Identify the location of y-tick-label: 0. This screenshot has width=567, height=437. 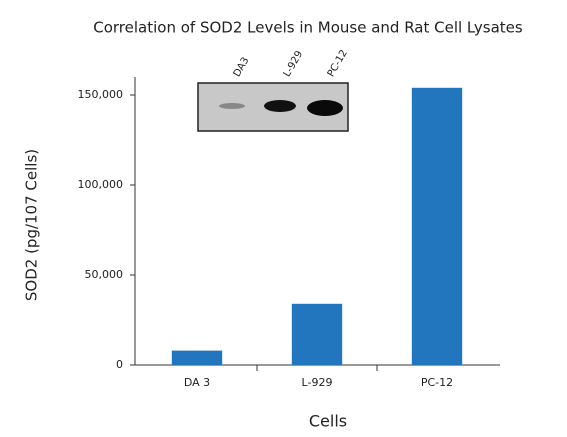
(119, 364).